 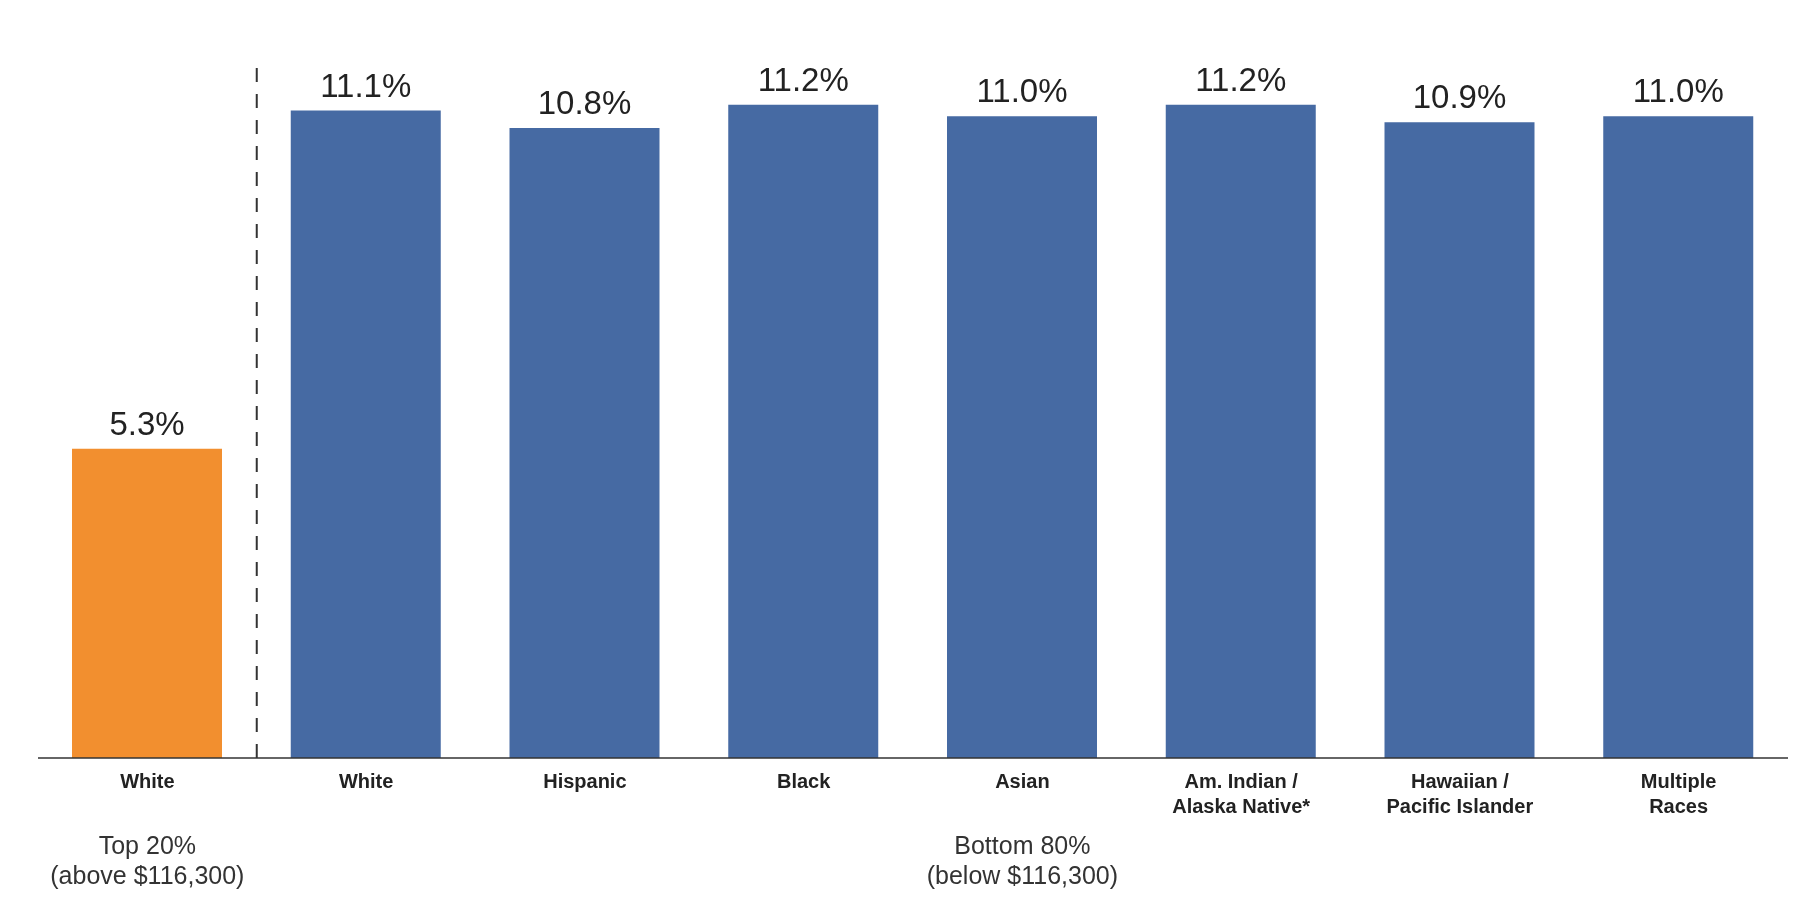 I want to click on x-tick-label: Hawaiian / Pacific Islander, so click(x=1460, y=793).